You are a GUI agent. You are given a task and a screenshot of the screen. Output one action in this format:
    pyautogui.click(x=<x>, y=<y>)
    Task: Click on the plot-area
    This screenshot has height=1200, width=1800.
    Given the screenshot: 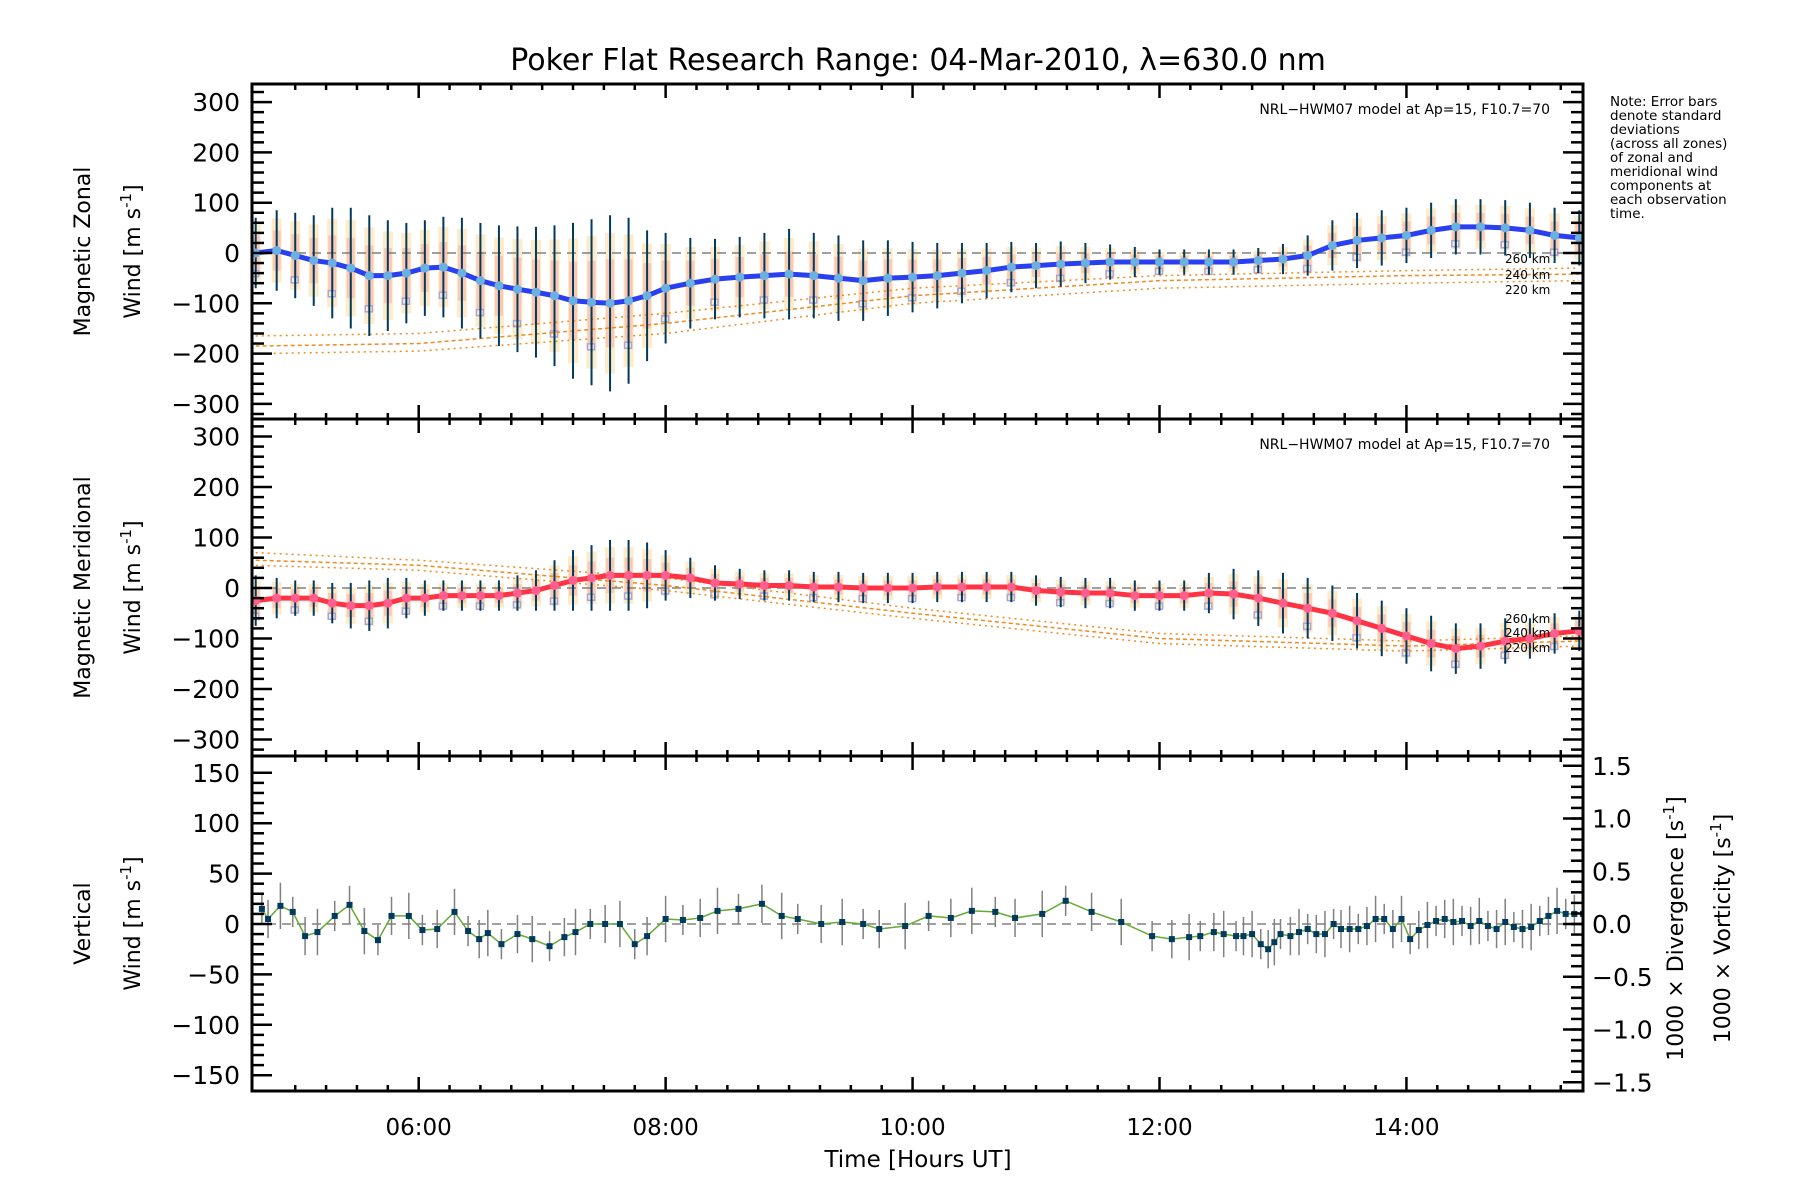 What is the action you would take?
    pyautogui.click(x=917, y=607)
    